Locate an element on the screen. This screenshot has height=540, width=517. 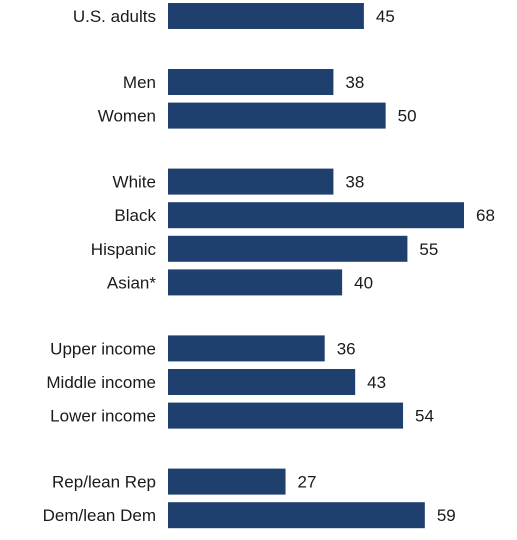
bar-u-s-adults is located at coordinates (266, 16).